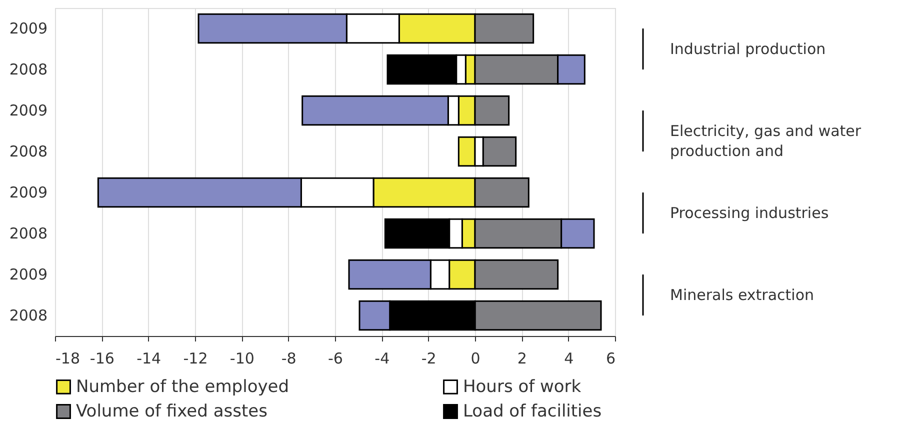 This screenshot has width=912, height=444. I want to click on x-tick-label: 6, so click(611, 359).